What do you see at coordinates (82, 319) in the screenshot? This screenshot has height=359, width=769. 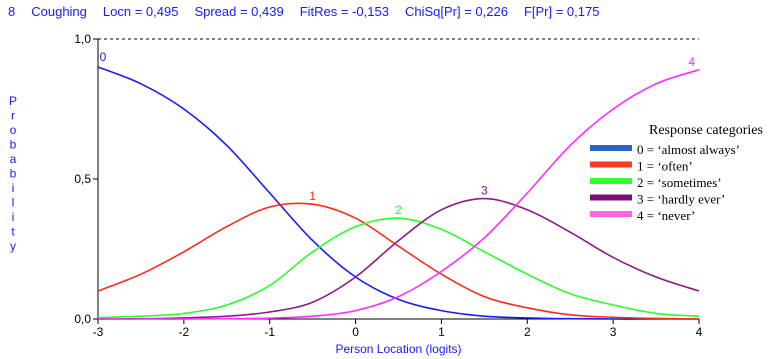 I see `y-tick-label: 0,0` at bounding box center [82, 319].